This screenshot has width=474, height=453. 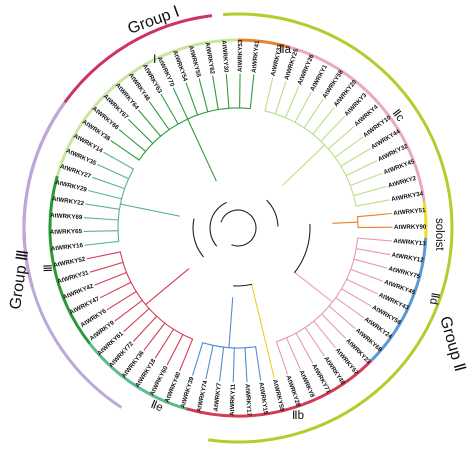 I want to click on subgroup-arc-iic, so click(x=357, y=124).